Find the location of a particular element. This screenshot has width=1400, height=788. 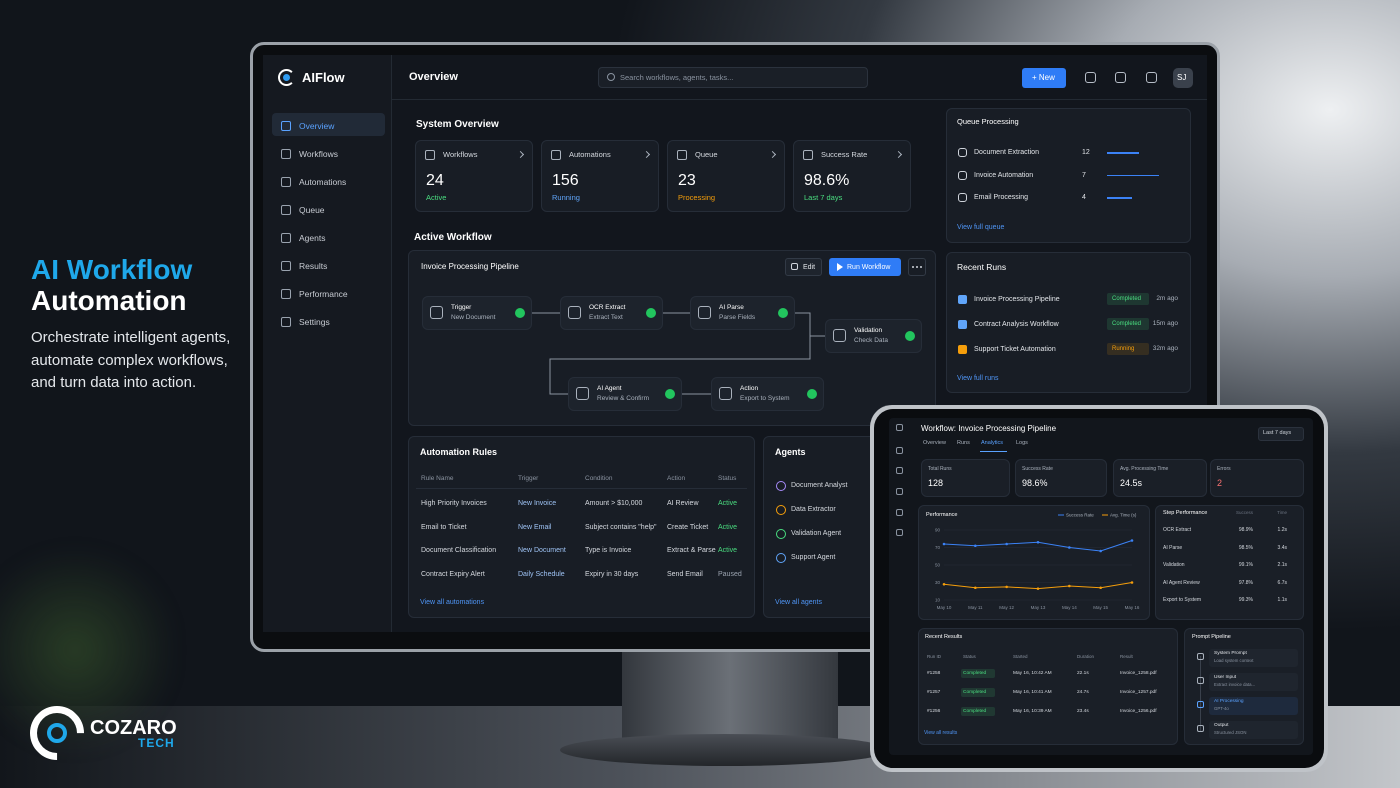

node-title: OCR Extract is located at coordinates (607, 307).